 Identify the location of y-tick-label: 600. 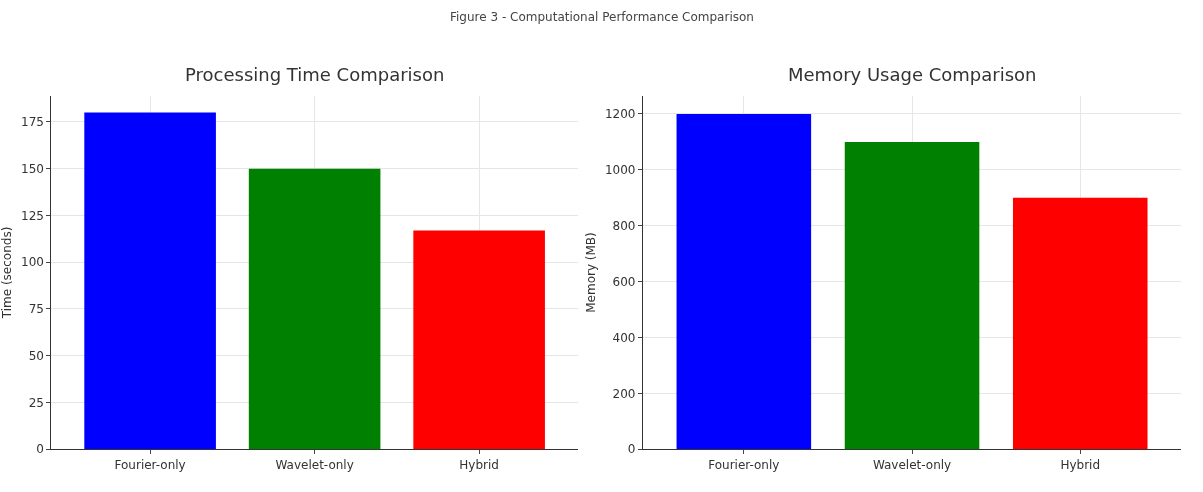
(624, 281).